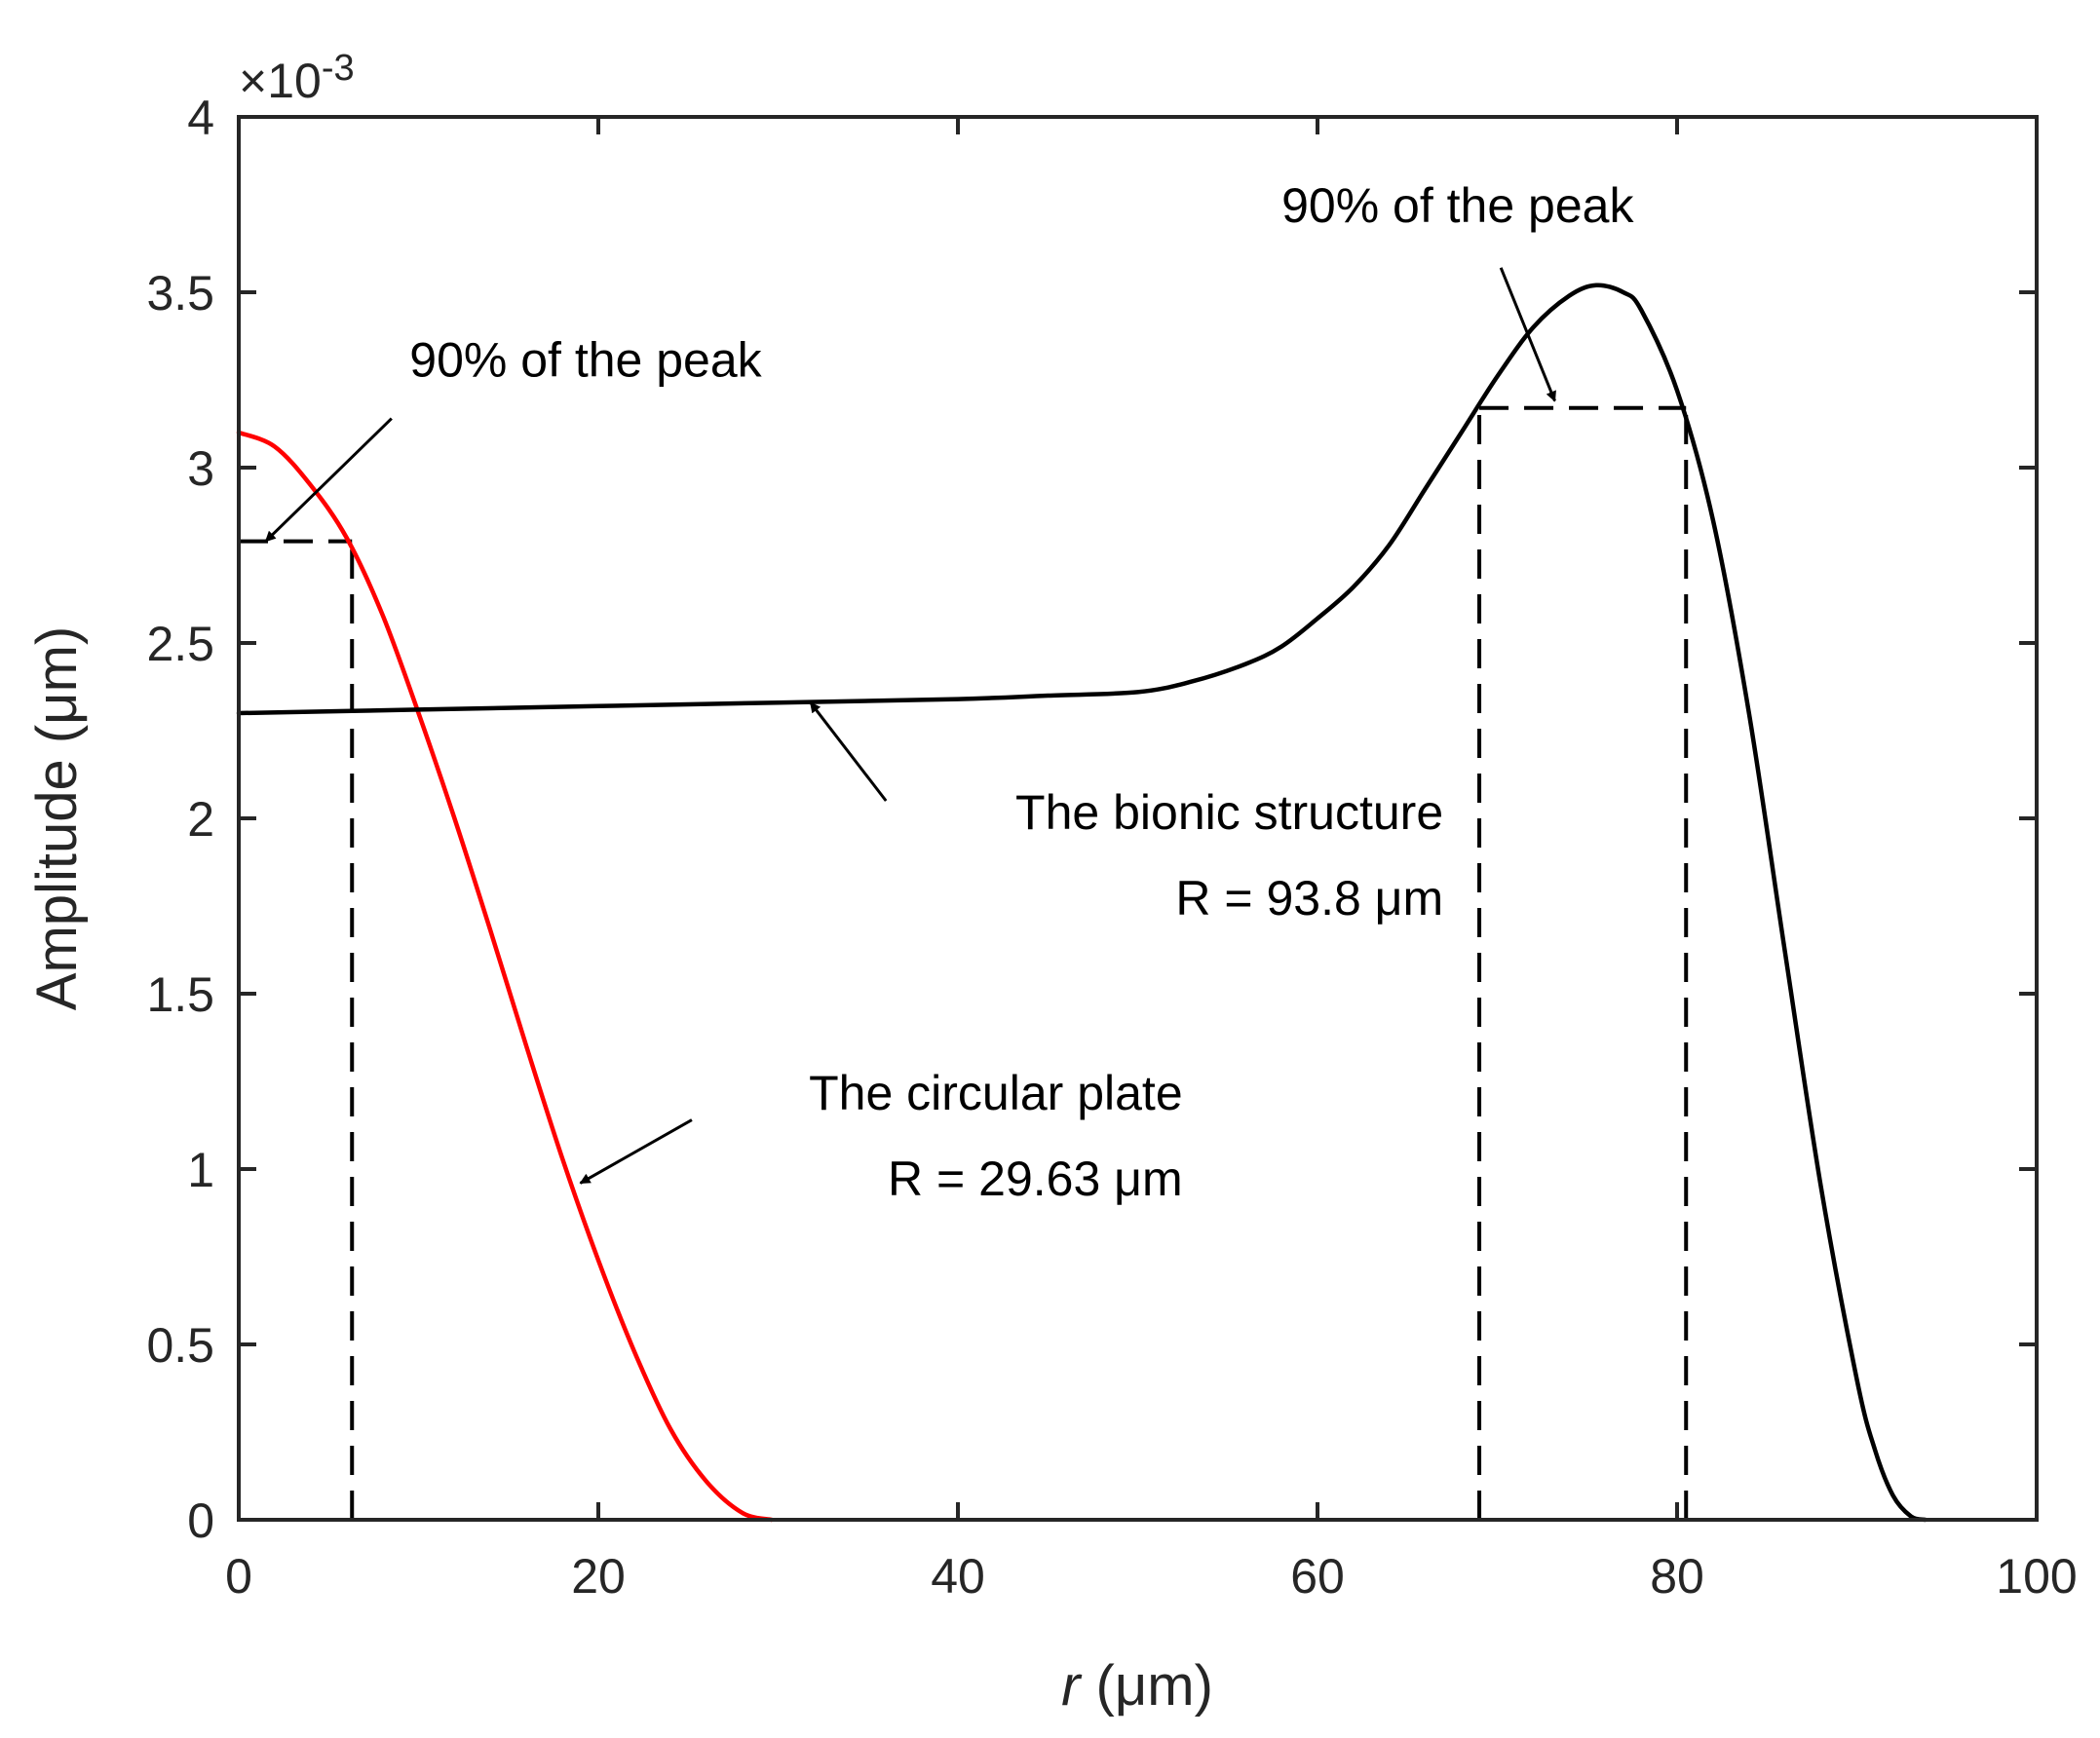 Image resolution: width=2100 pixels, height=1738 pixels. I want to click on annotation-peak-left: 90% of the peak, so click(513, 437).